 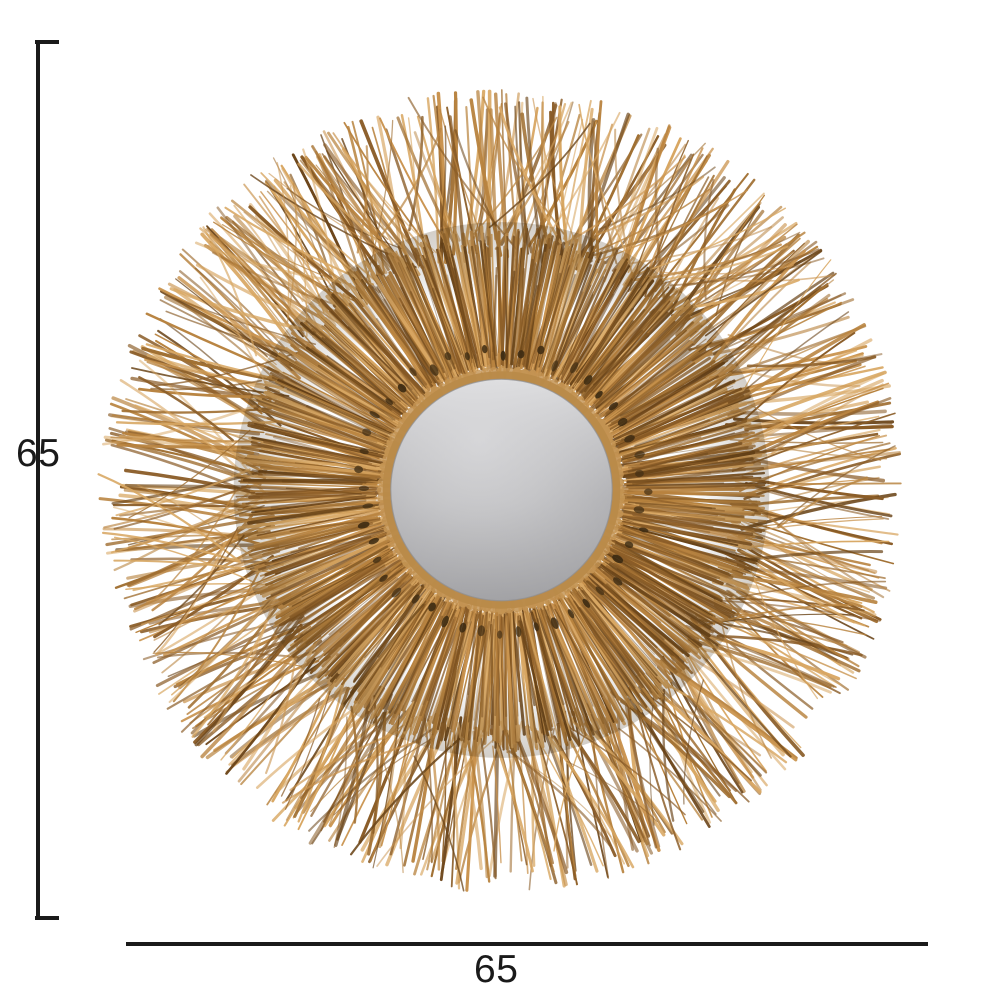 I want to click on width-dimension-label: 65, so click(x=496, y=969).